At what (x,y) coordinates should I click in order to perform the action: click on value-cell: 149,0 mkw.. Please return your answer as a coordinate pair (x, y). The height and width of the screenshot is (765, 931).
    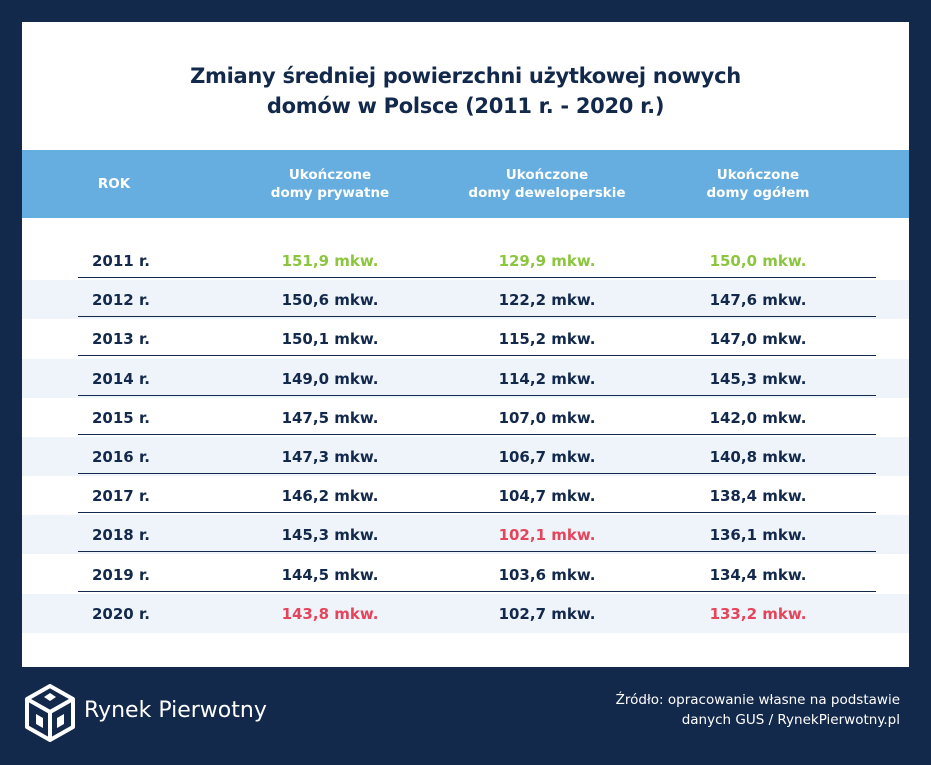
    Looking at the image, I should click on (330, 378).